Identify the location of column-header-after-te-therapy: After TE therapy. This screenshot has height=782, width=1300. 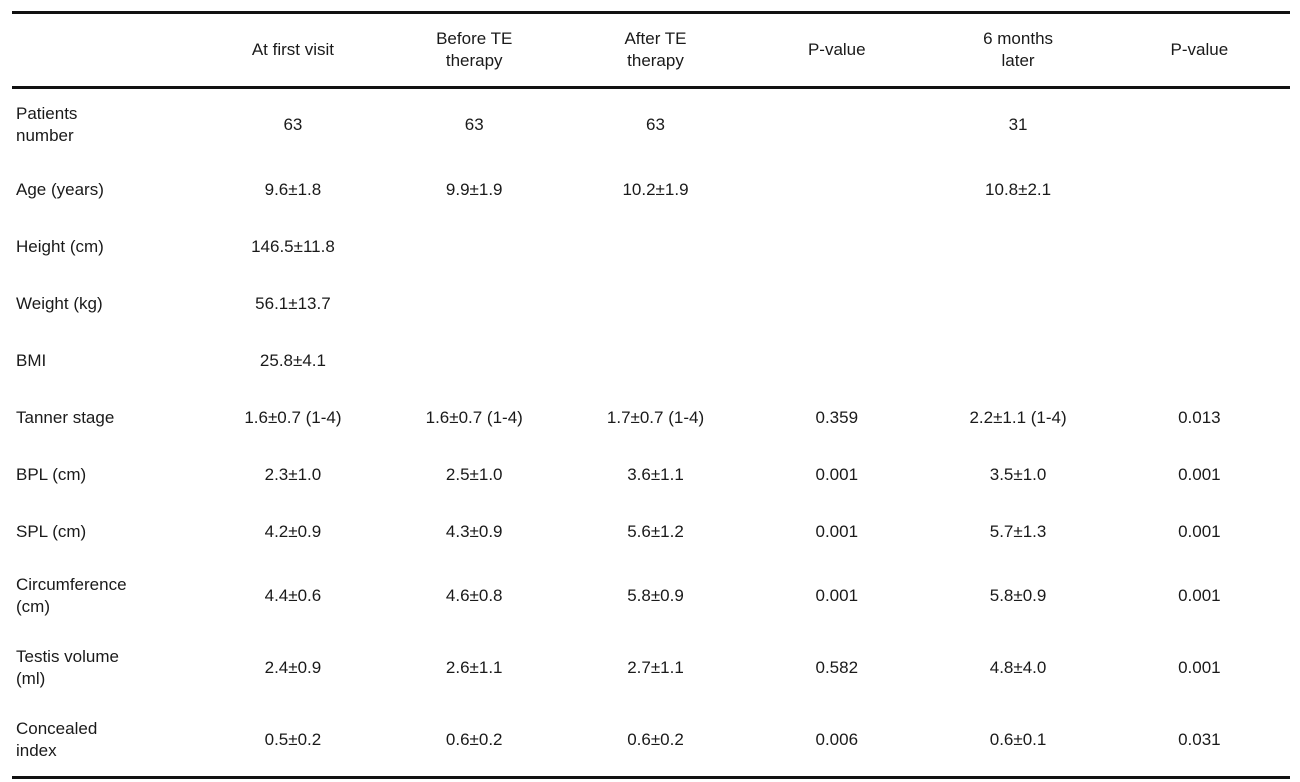
(655, 49).